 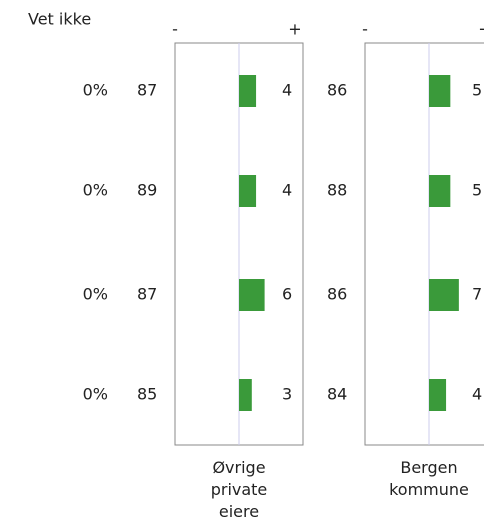 I want to click on bar-value-label: 7, so click(x=477, y=294).